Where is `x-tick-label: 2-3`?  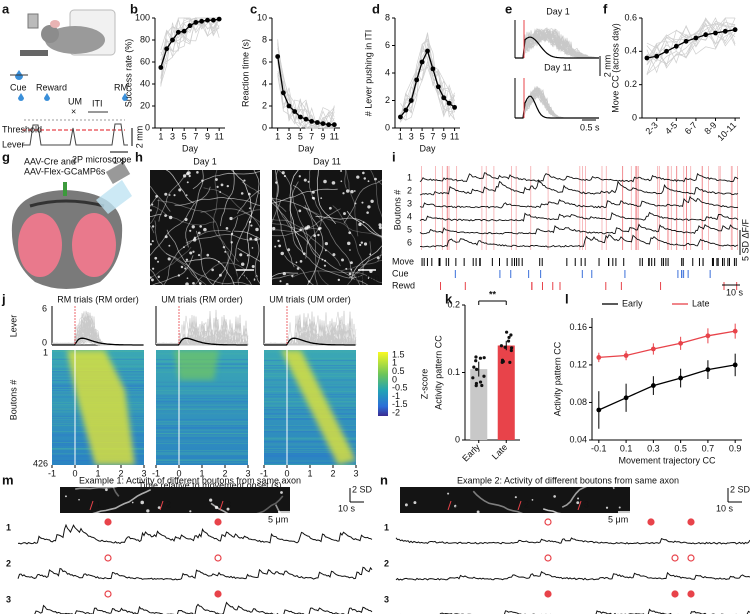 x-tick-label: 2-3 is located at coordinates (652, 128).